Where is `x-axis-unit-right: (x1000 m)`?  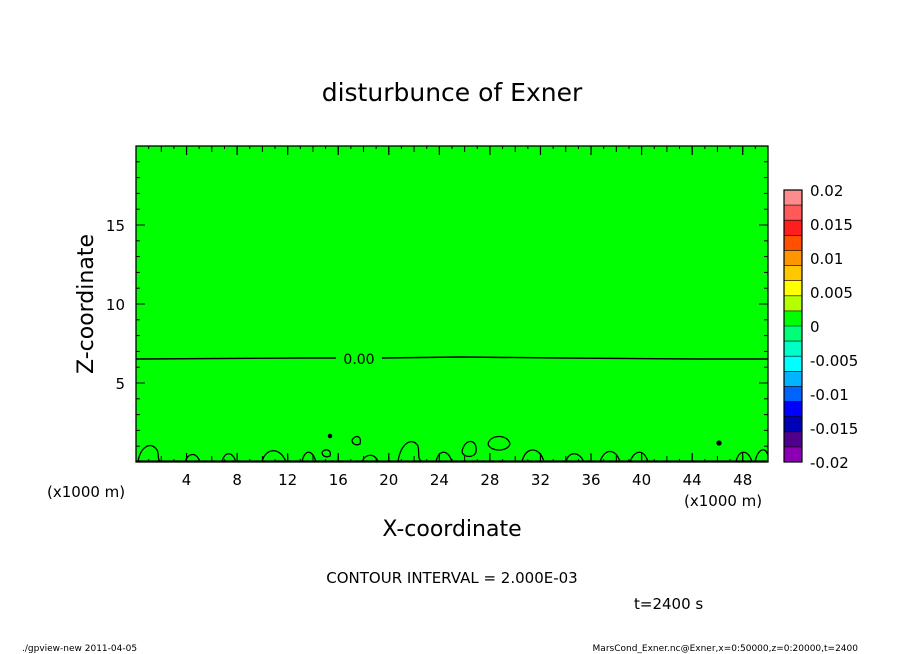
x-axis-unit-right: (x1000 m) is located at coordinates (723, 501).